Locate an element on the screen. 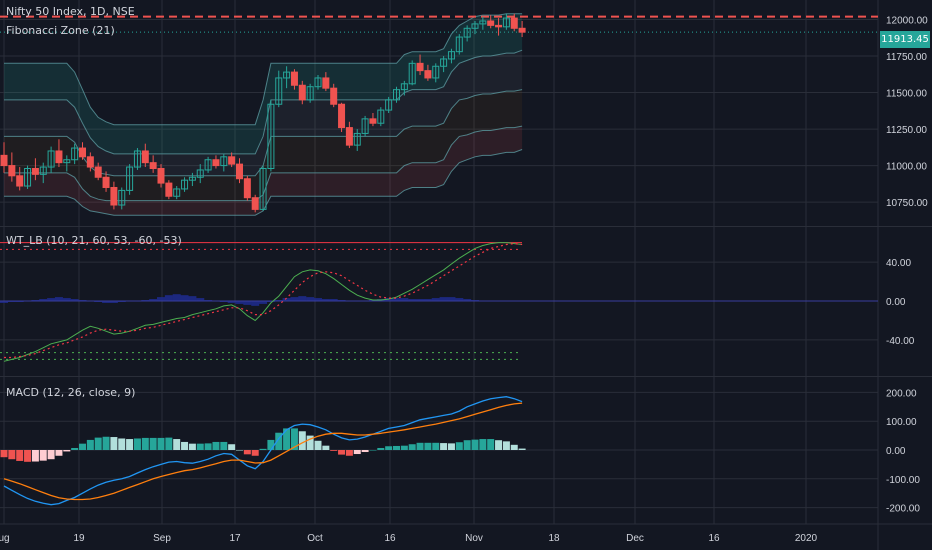  macd-label: MACD (12, 26, close, 9) is located at coordinates (71, 392).